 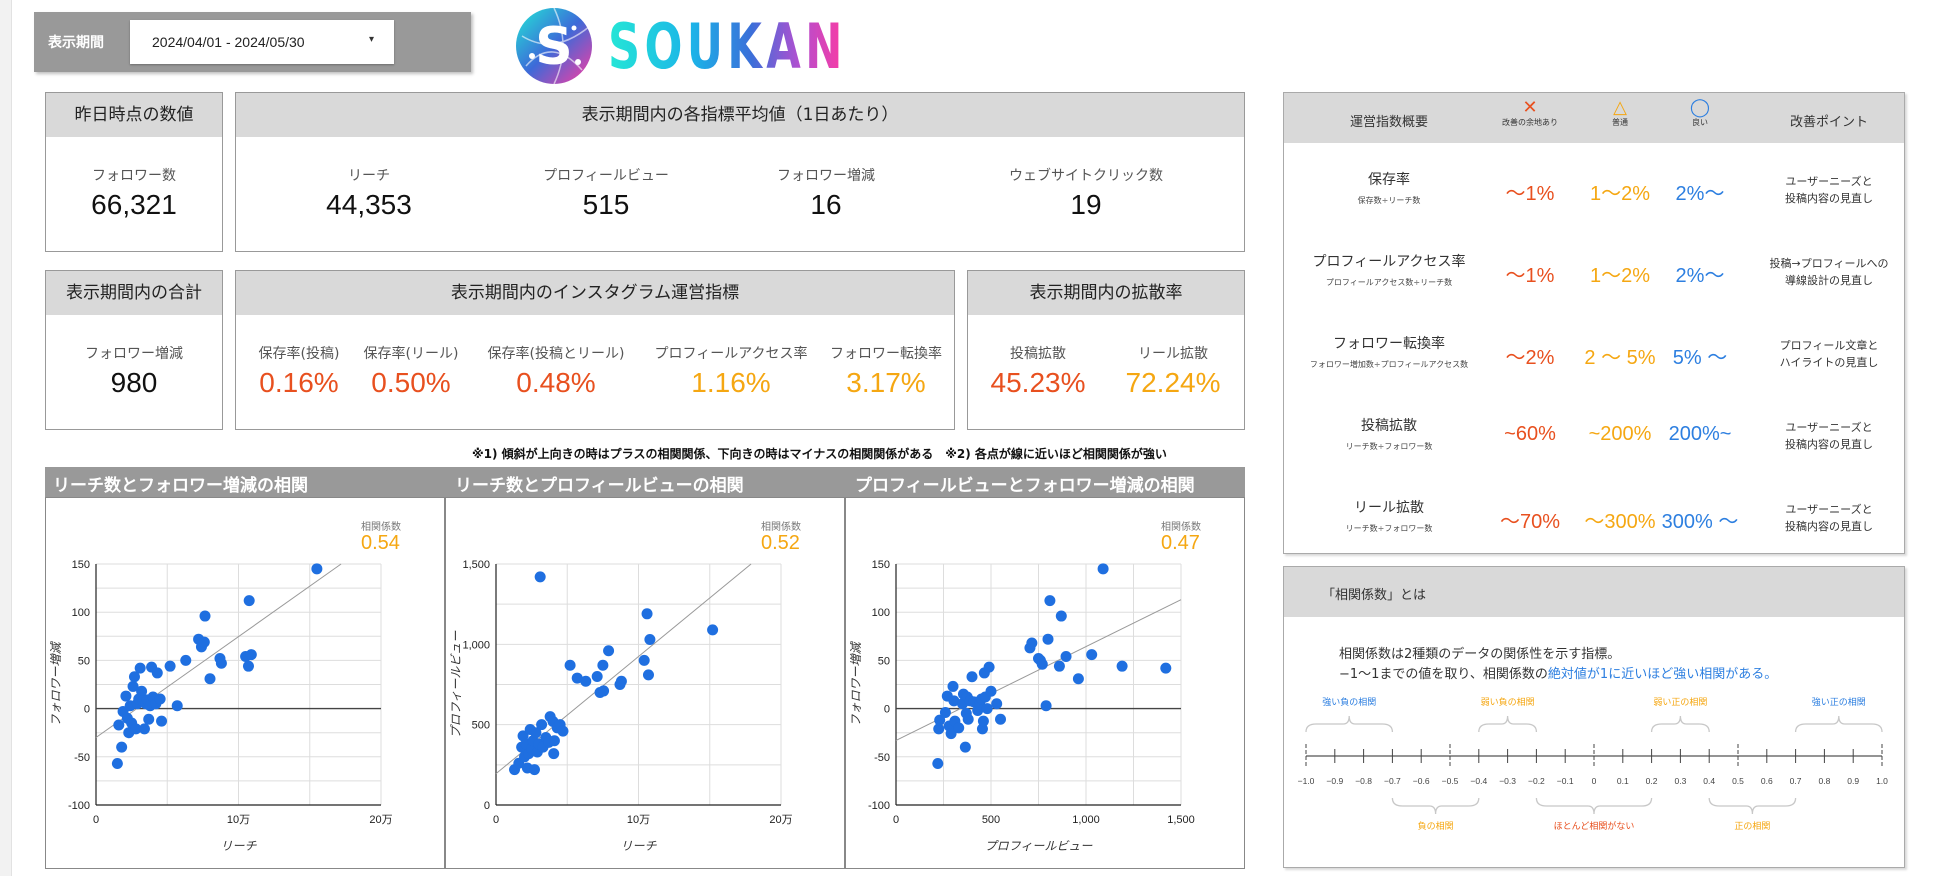 I want to click on corr-line-2a: −1〜1までの値を取り、相関係数の, so click(x=1443, y=674).